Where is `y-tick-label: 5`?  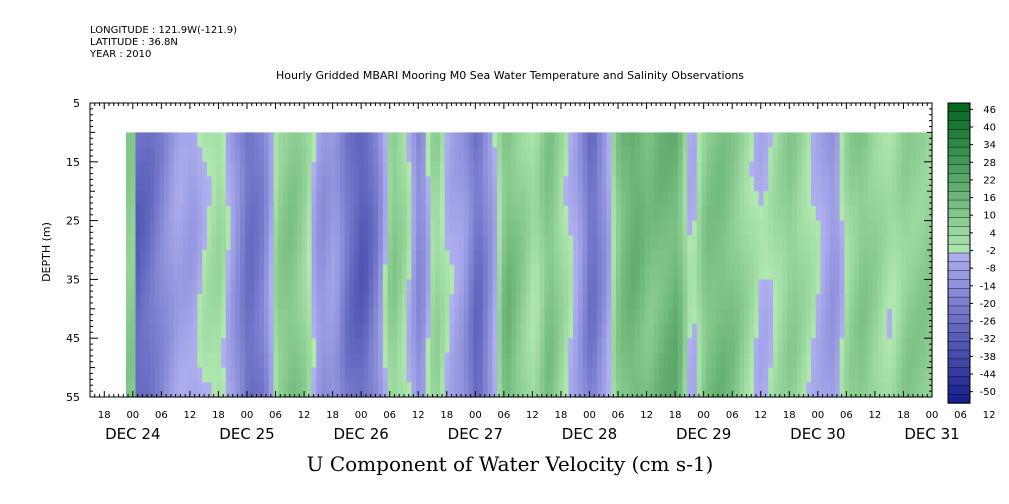 y-tick-label: 5 is located at coordinates (76, 103).